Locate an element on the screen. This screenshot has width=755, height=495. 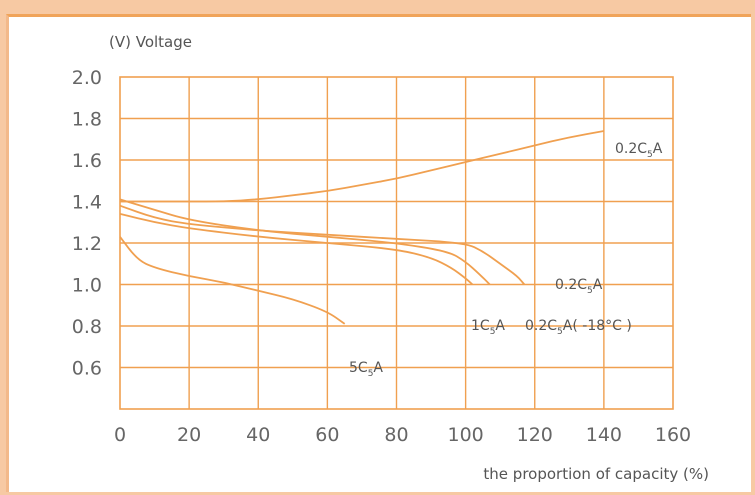
y-tick-label: 2.0 is located at coordinates (87, 78).